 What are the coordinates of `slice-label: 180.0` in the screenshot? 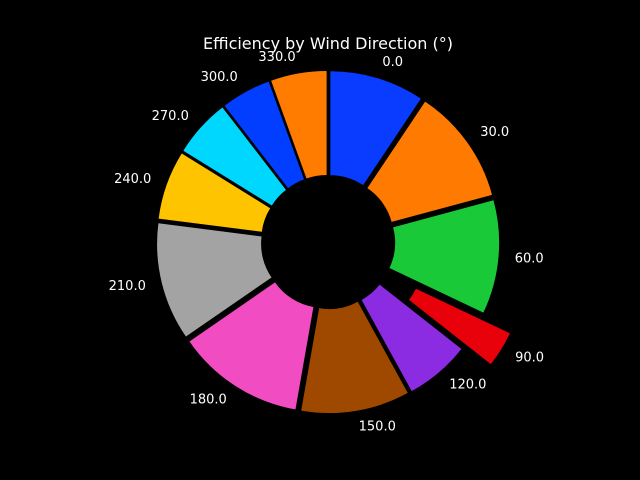 It's located at (208, 399).